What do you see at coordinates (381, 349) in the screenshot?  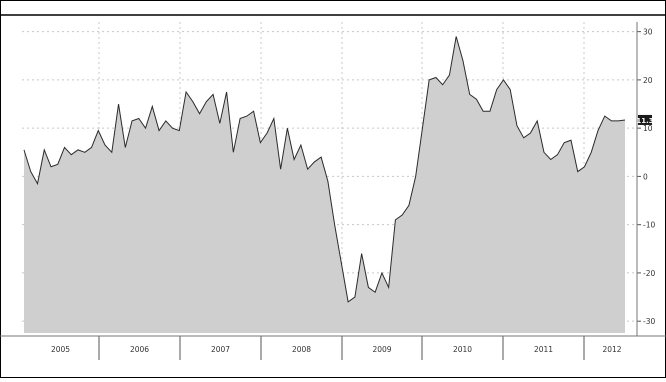 I see `x-tick-label: 2009` at bounding box center [381, 349].